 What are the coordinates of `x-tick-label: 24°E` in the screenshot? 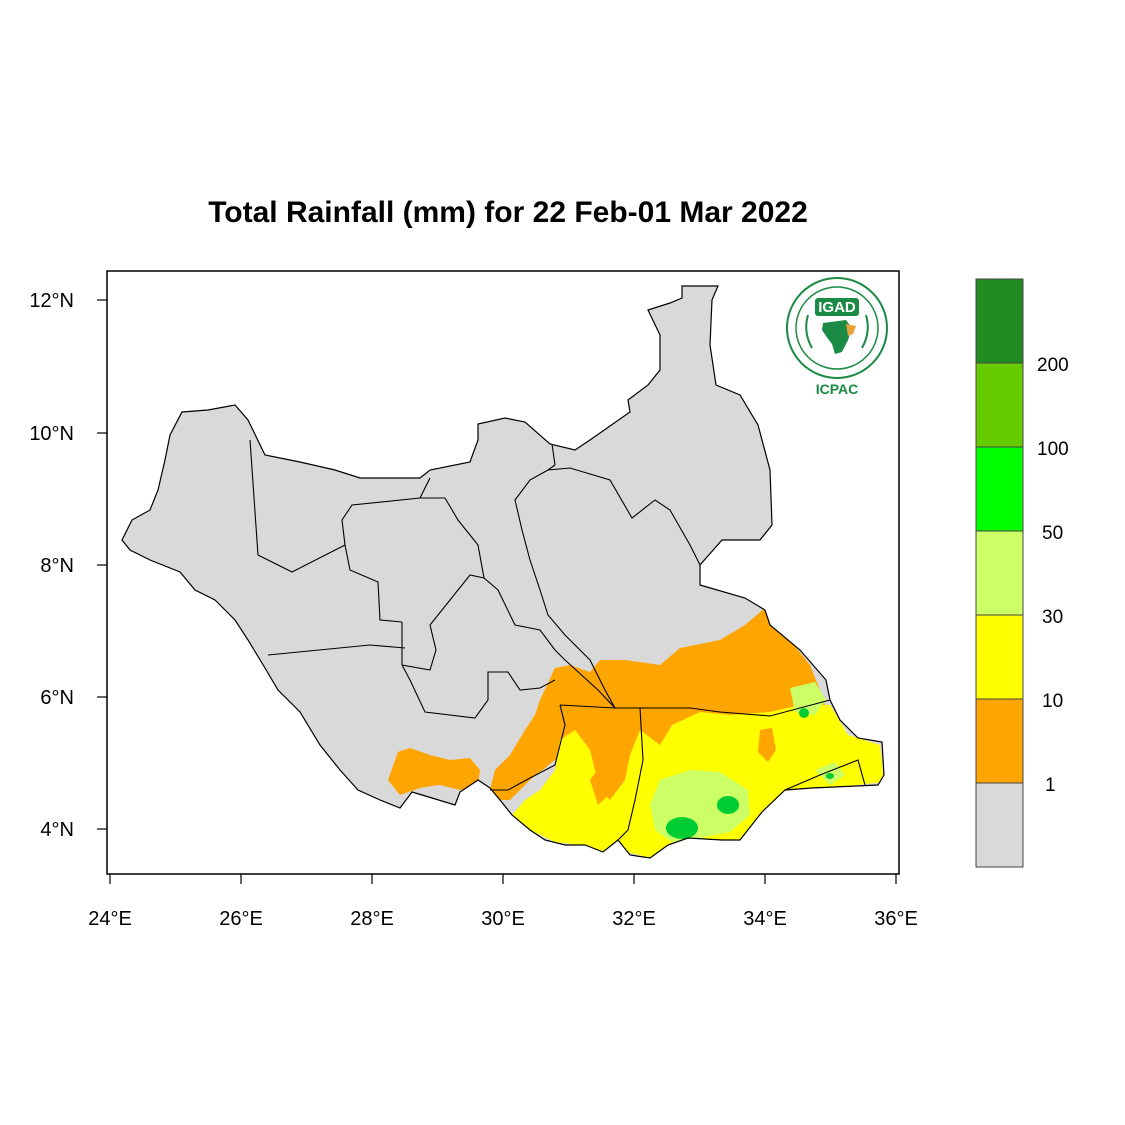 It's located at (110, 919).